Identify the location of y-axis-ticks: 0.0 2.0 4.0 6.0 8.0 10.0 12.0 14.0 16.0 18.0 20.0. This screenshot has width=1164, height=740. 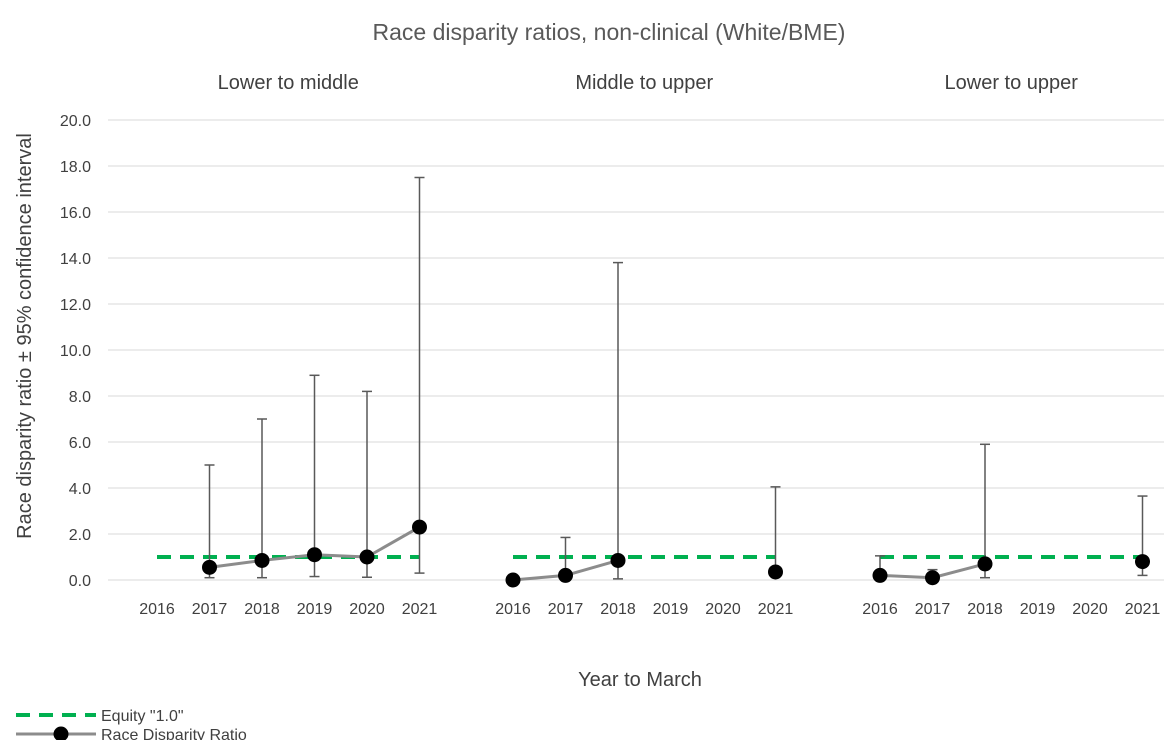
(75, 351).